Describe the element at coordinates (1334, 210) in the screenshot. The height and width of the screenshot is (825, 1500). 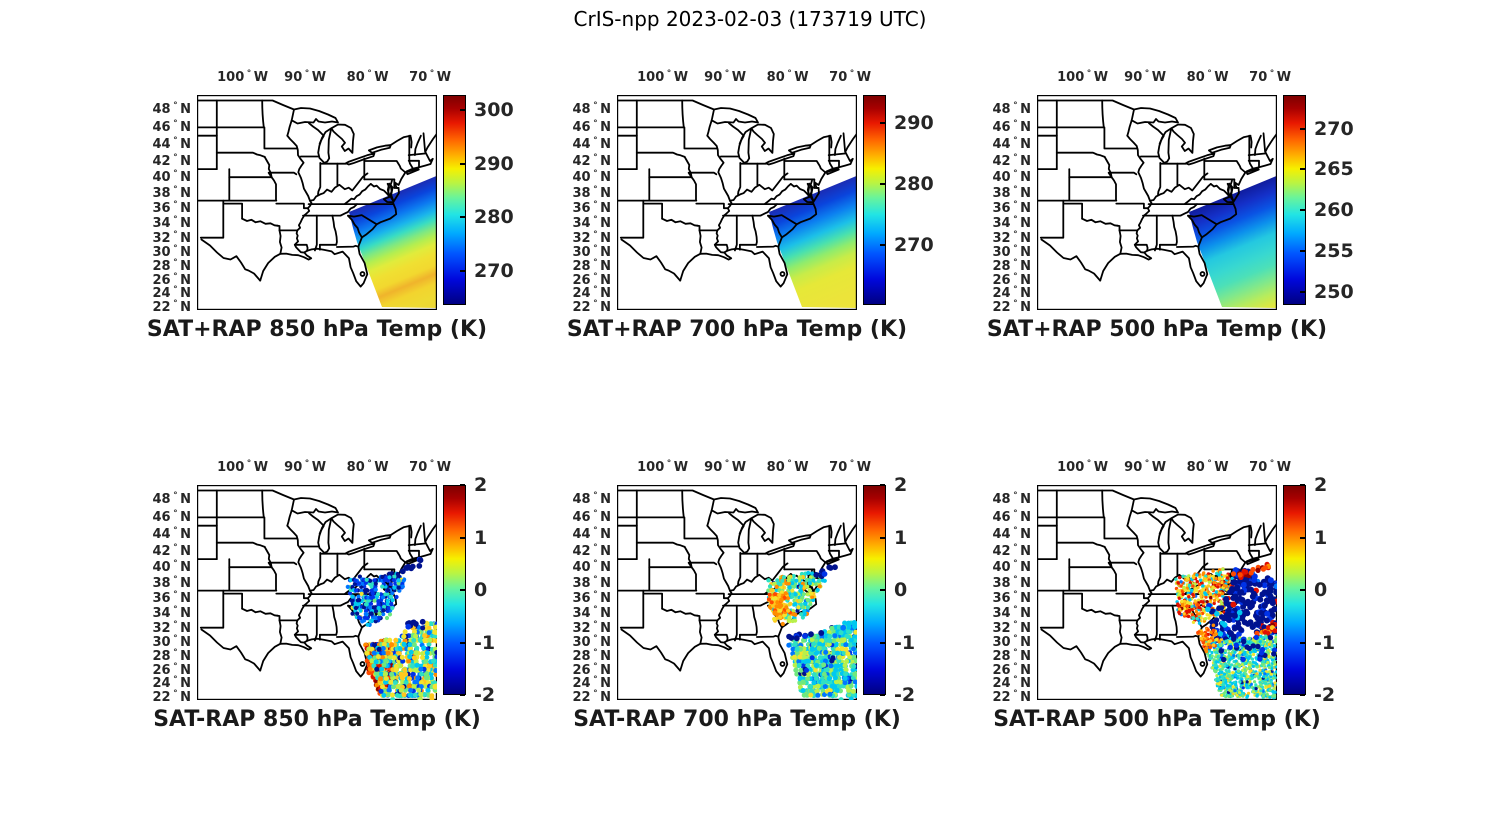
I see `colorbar-tick-label: 260` at that location.